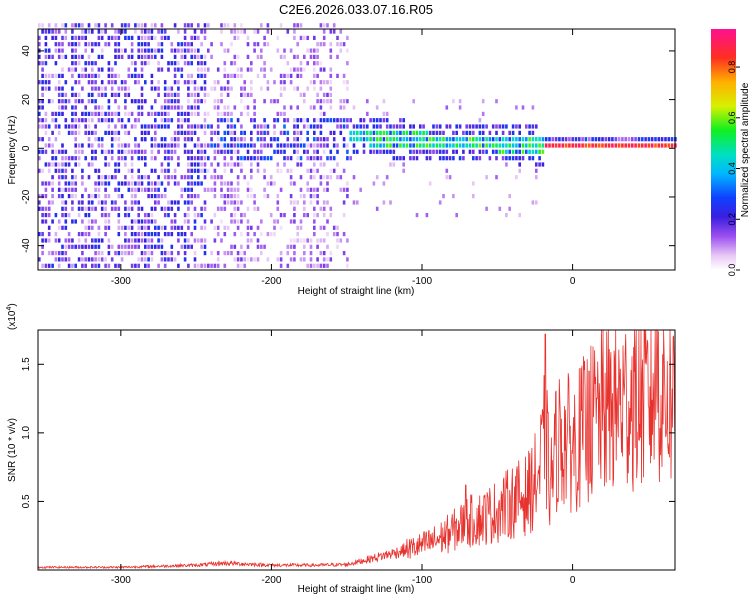 Image resolution: width=750 pixels, height=600 pixels. I want to click on colorbar-gradient, so click(723, 149).